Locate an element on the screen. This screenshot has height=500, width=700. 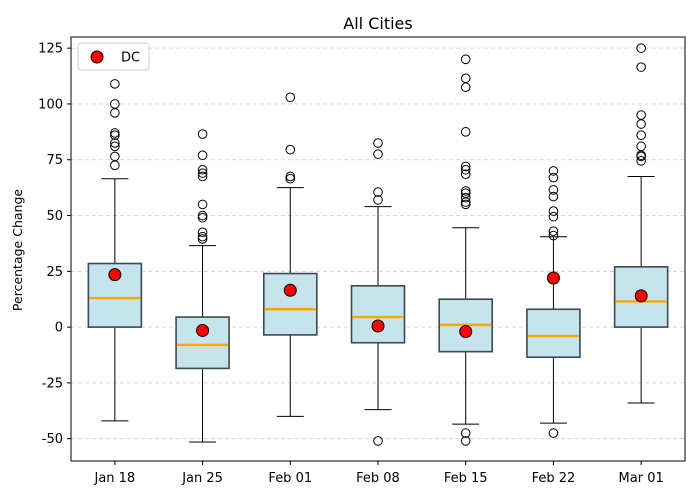
x-tick-label: Feb 01 is located at coordinates (290, 478).